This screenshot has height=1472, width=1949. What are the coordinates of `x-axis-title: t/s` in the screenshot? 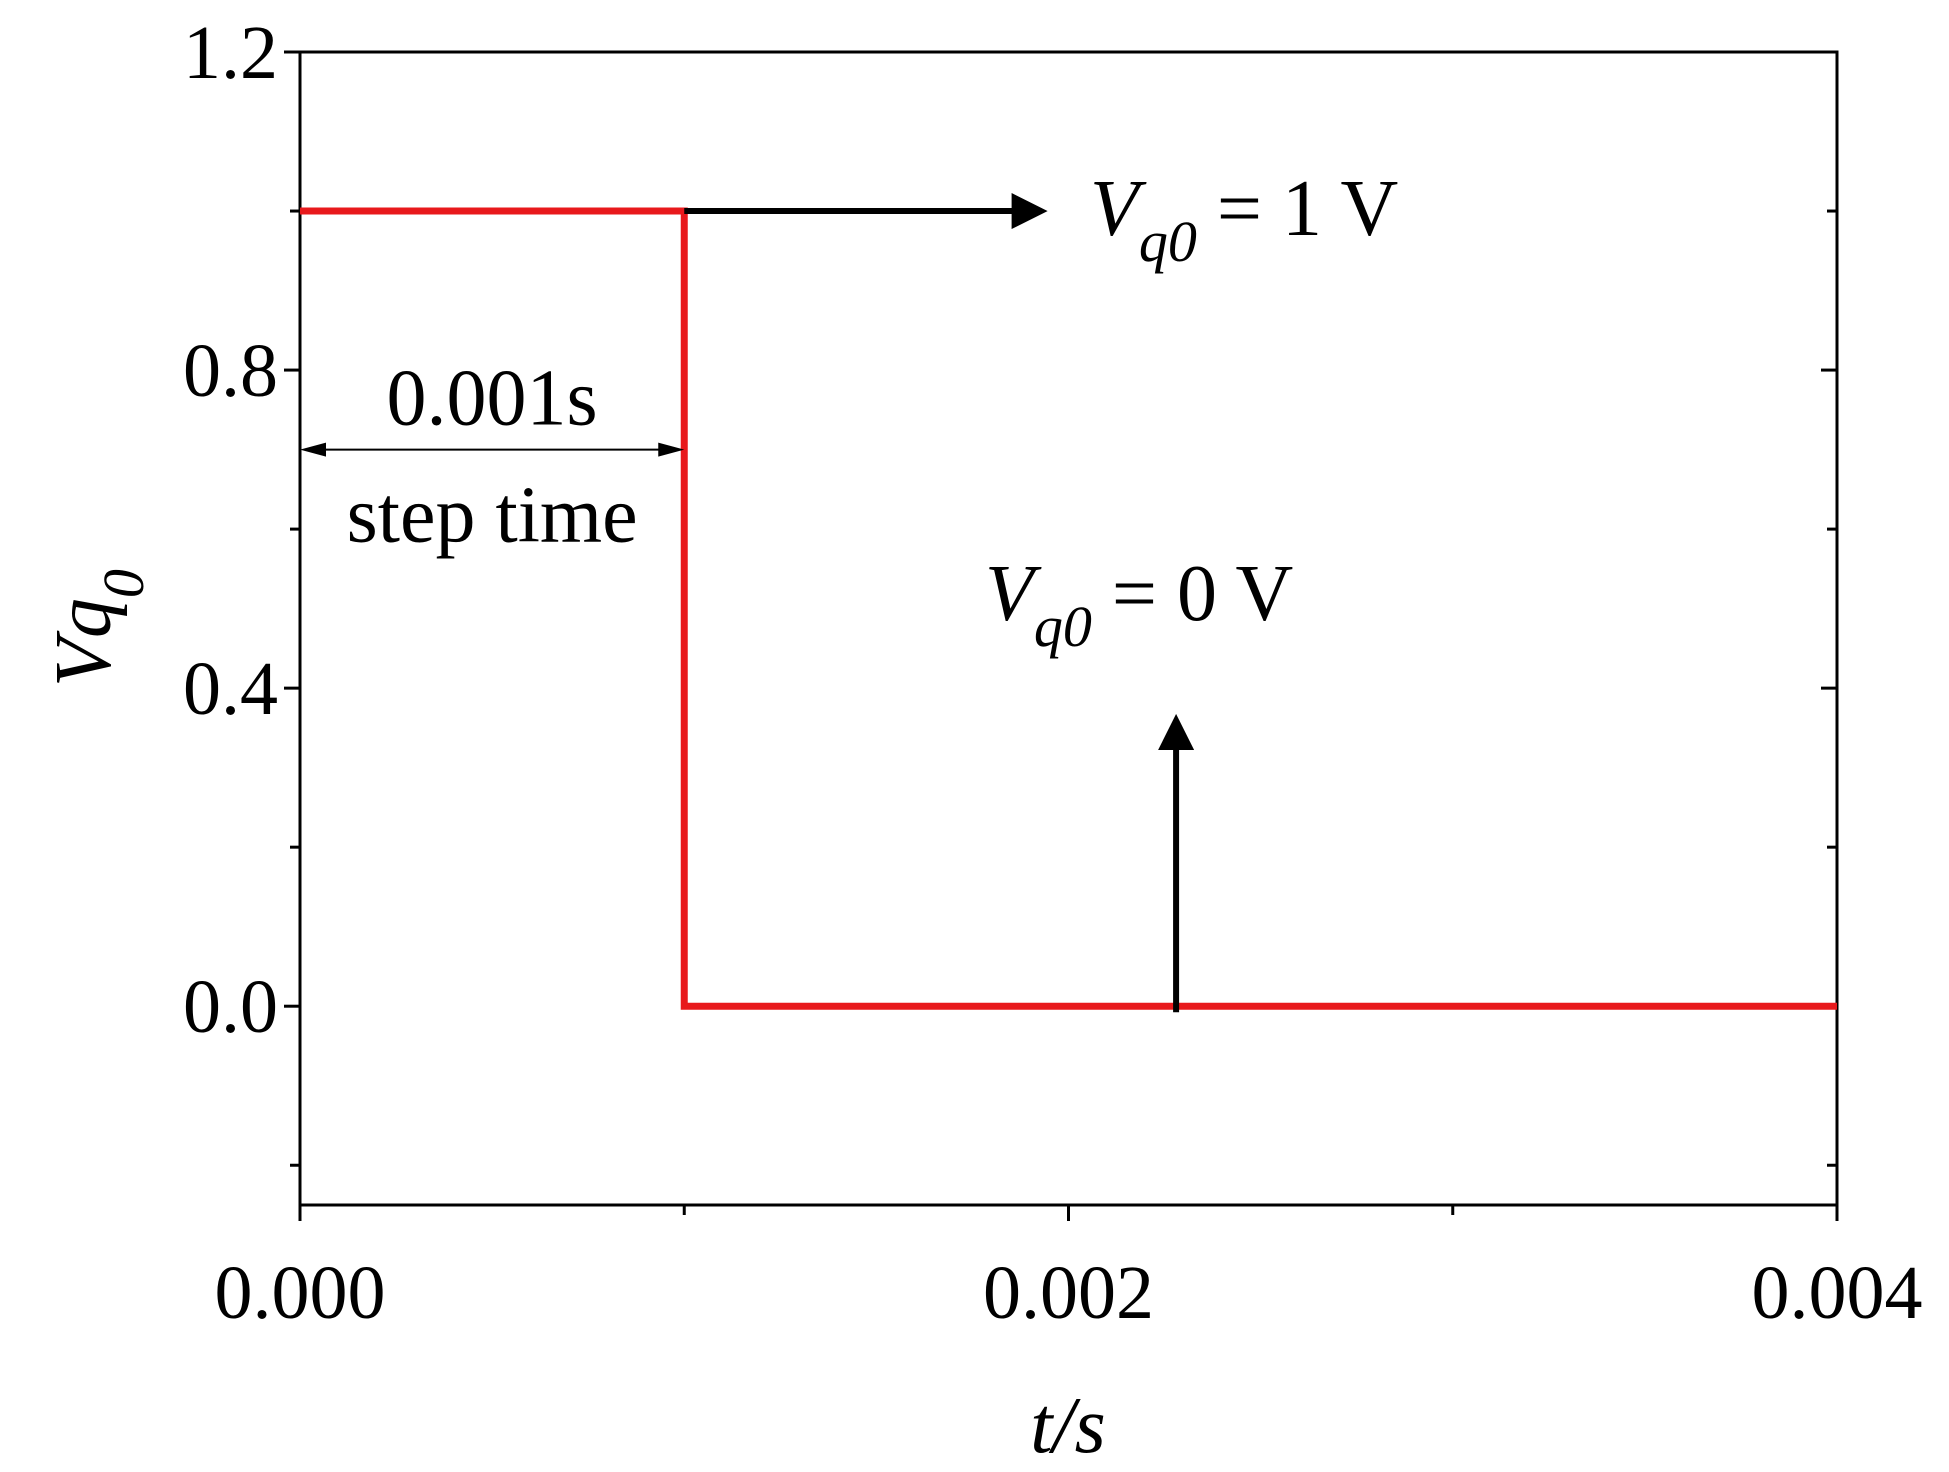 It's located at (1068, 1426).